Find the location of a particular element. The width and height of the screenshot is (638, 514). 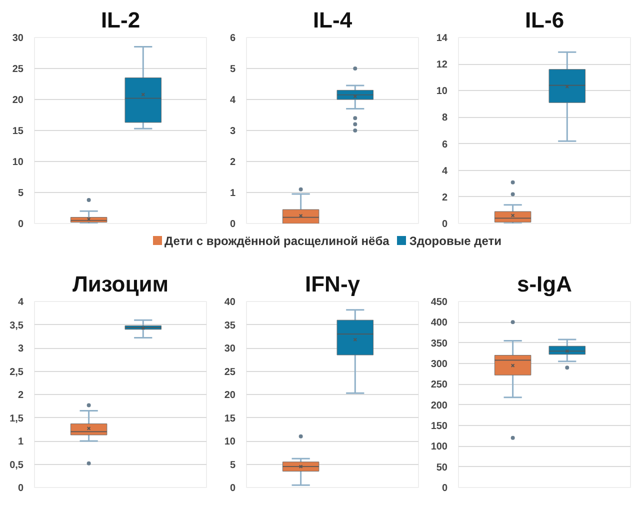

y-tick-label: 14 is located at coordinates (442, 38).